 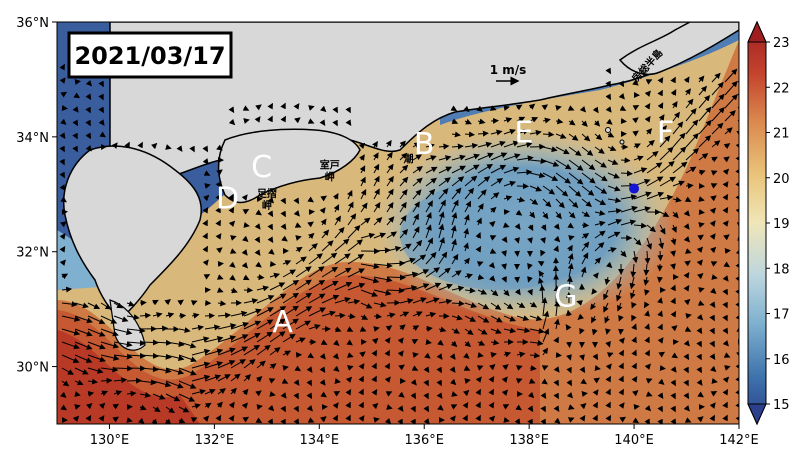 What do you see at coordinates (781, 405) in the screenshot?
I see `colorbar-tick-label: 15` at bounding box center [781, 405].